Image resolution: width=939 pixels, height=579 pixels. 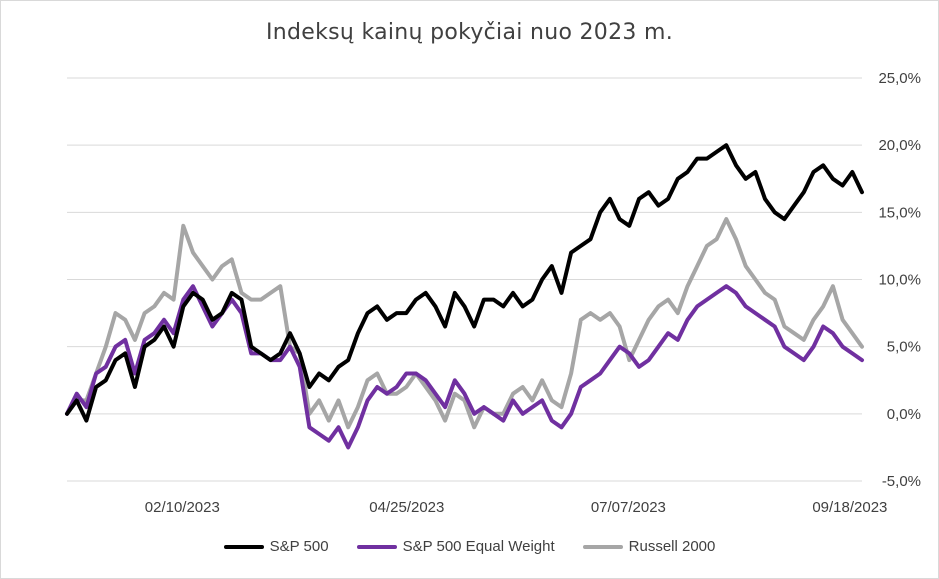 What do you see at coordinates (904, 347) in the screenshot?
I see `y-tick-label: 5,0%` at bounding box center [904, 347].